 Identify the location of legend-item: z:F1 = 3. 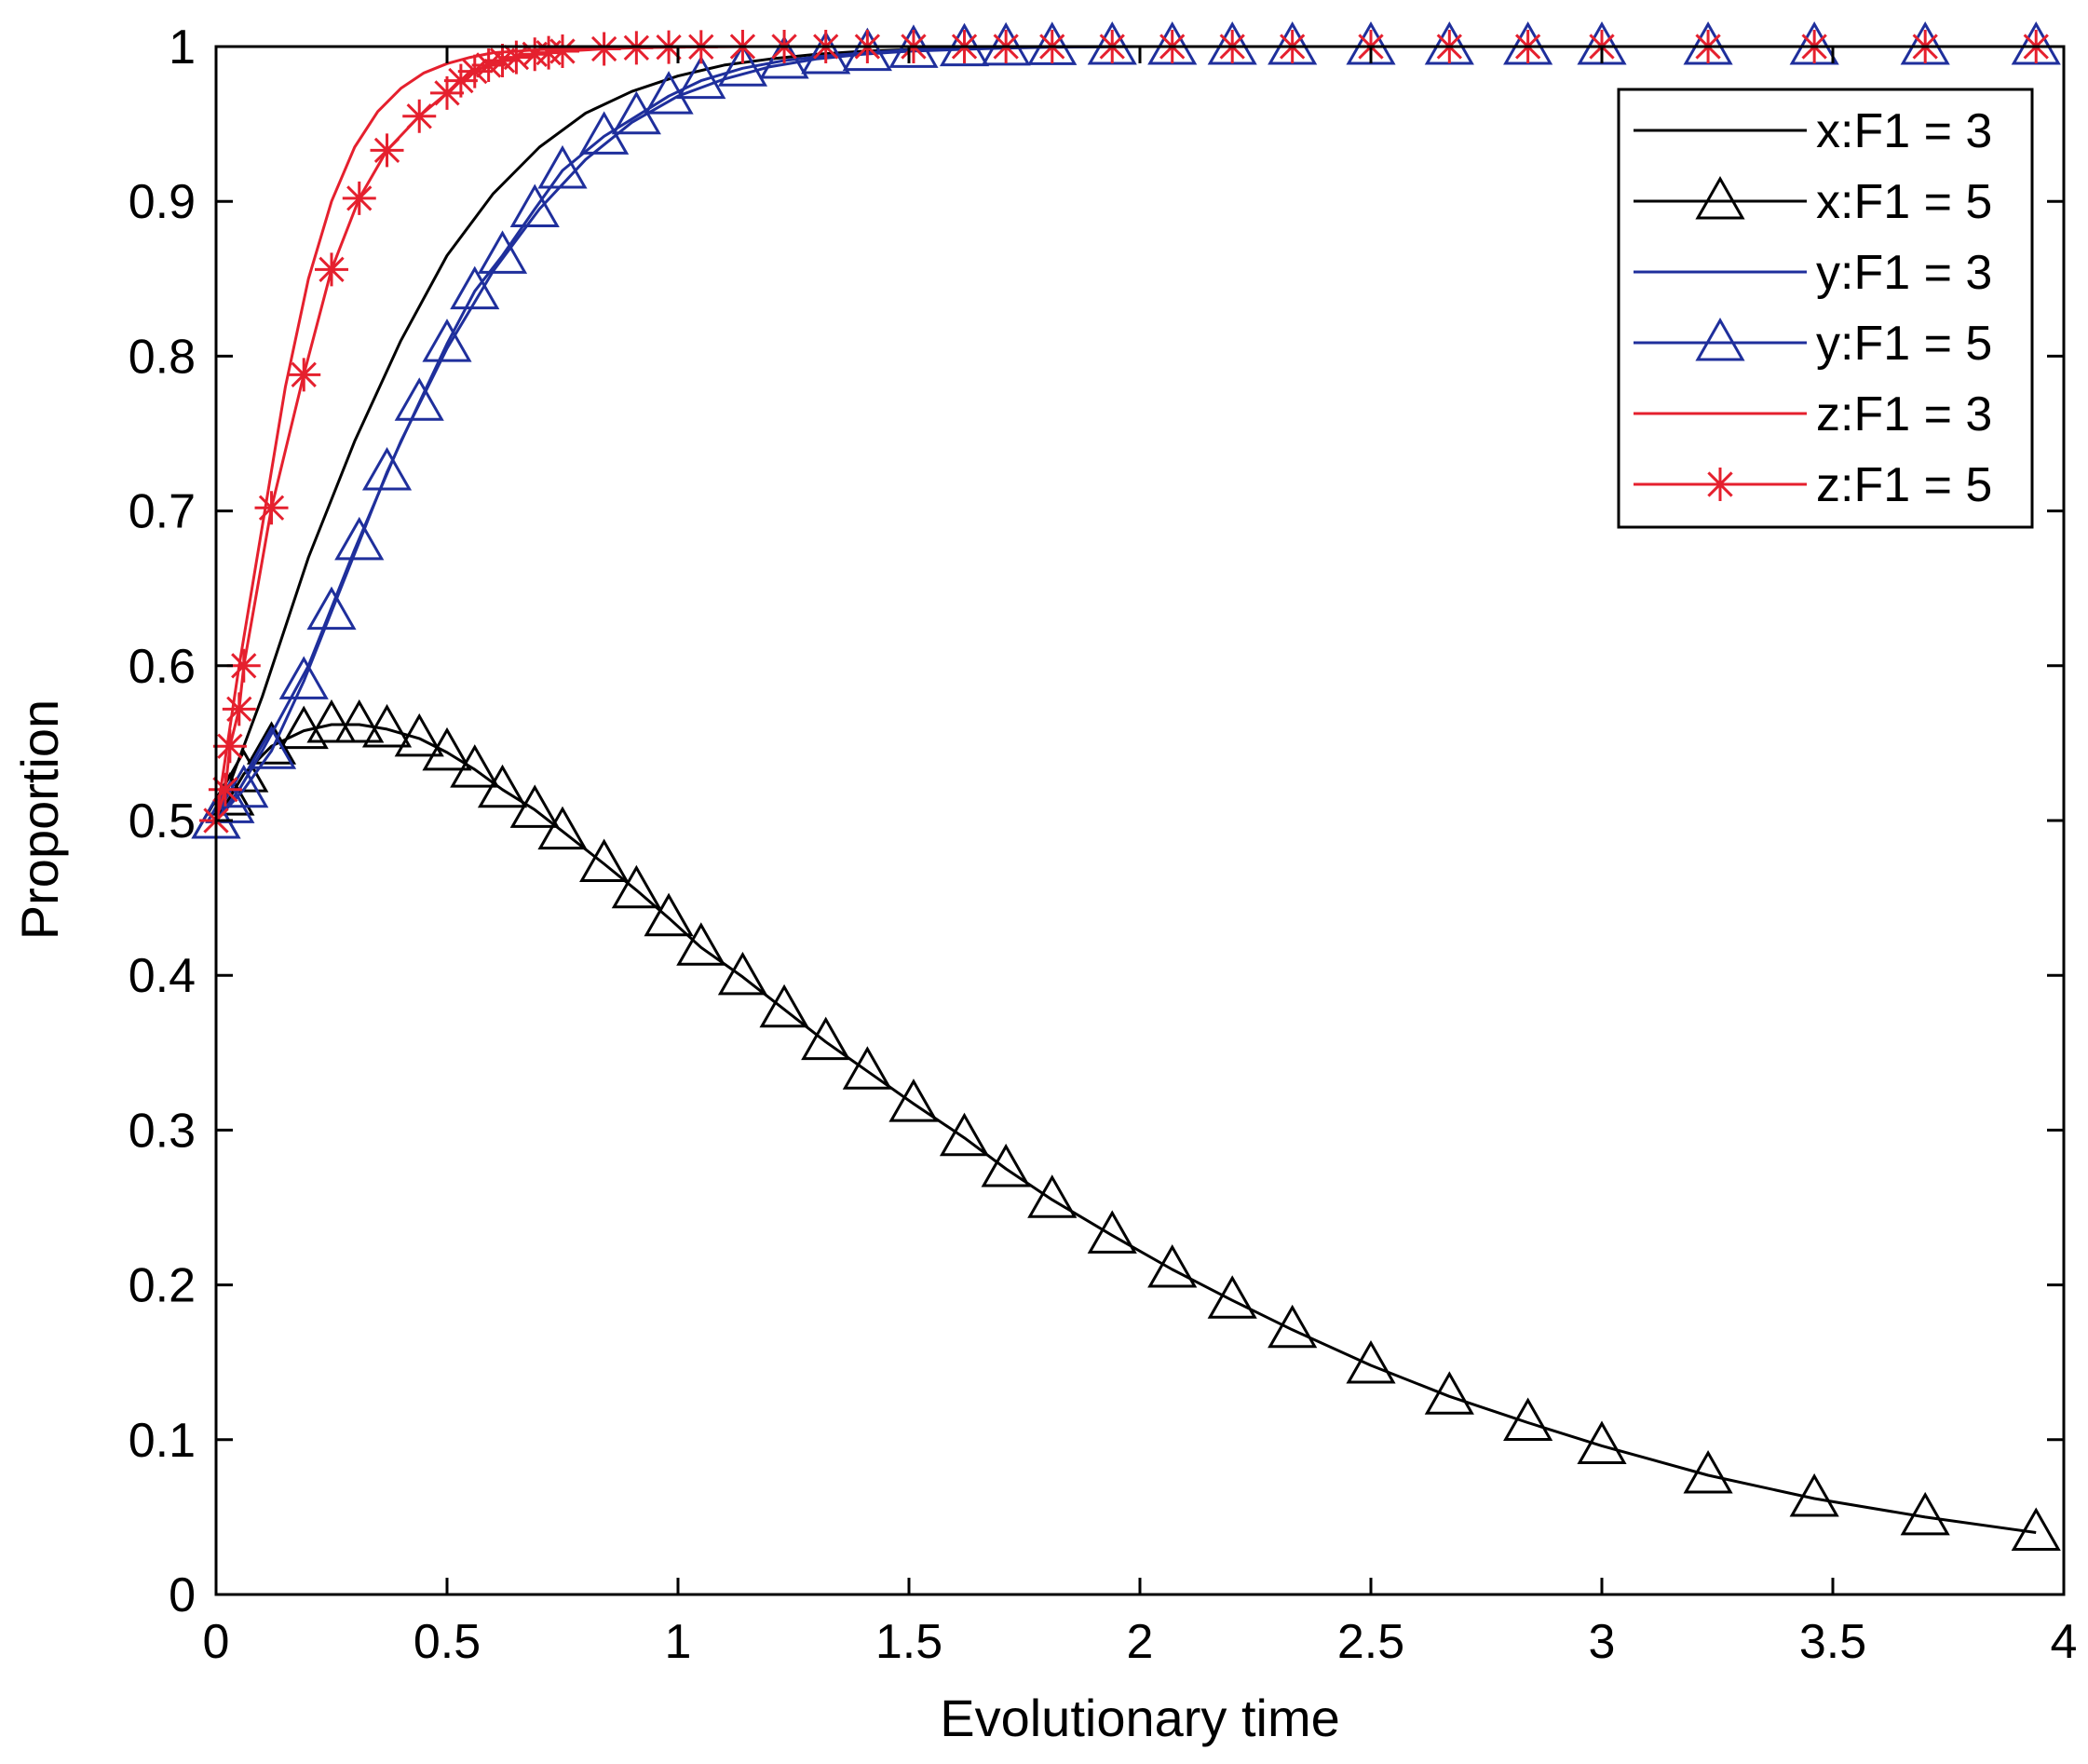
(1813, 414).